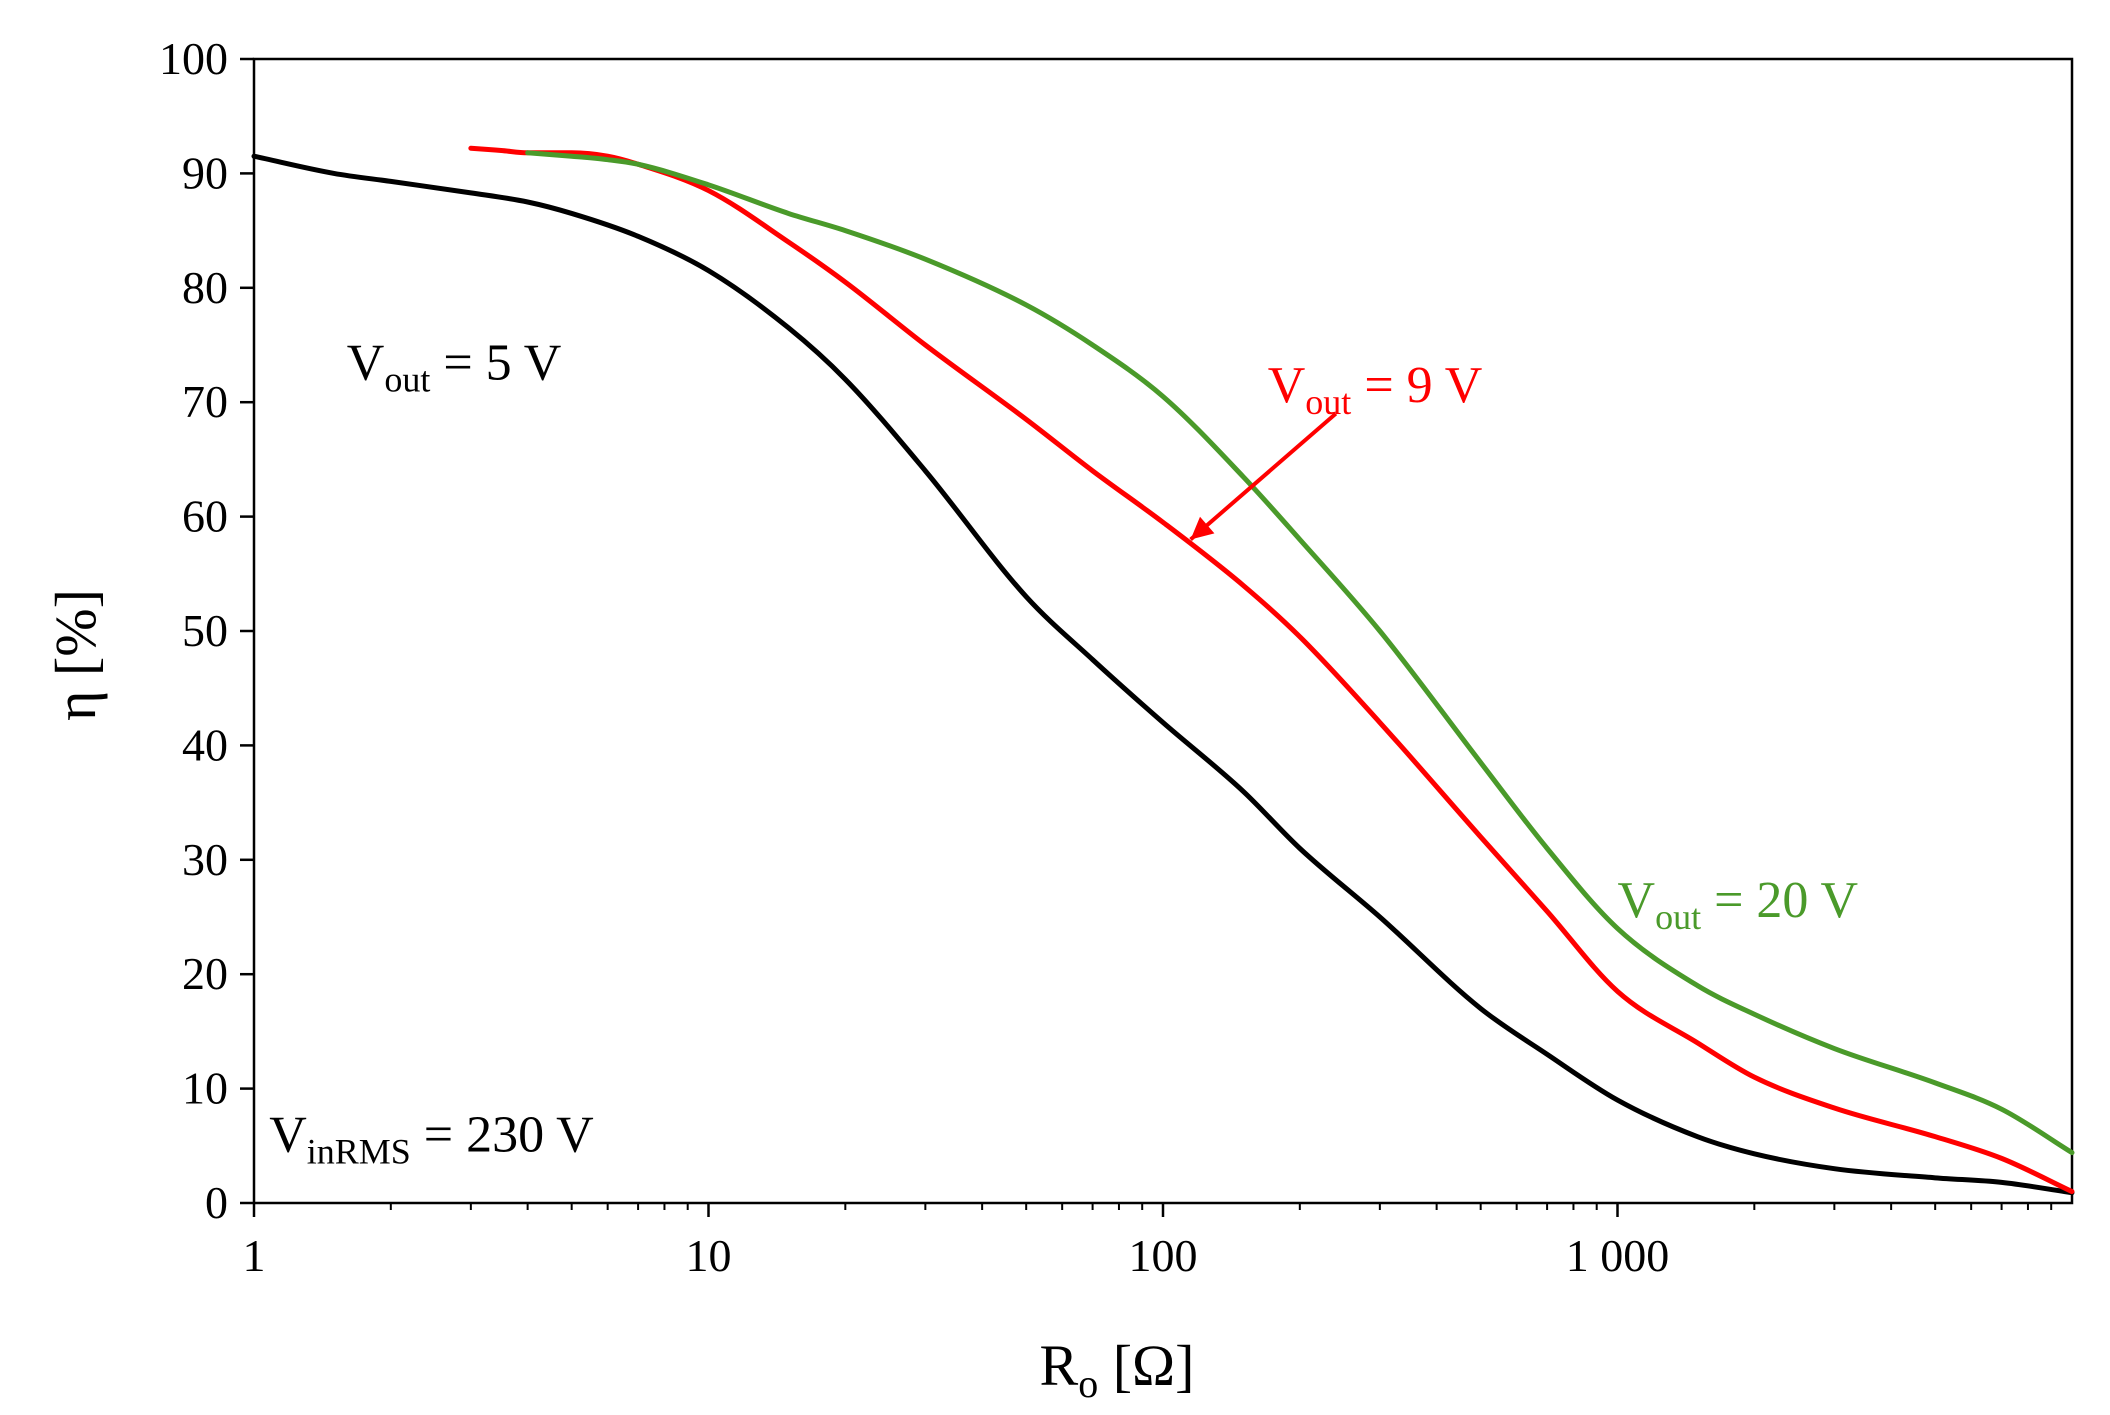  What do you see at coordinates (254, 1255) in the screenshot?
I see `x-tick-label: 1` at bounding box center [254, 1255].